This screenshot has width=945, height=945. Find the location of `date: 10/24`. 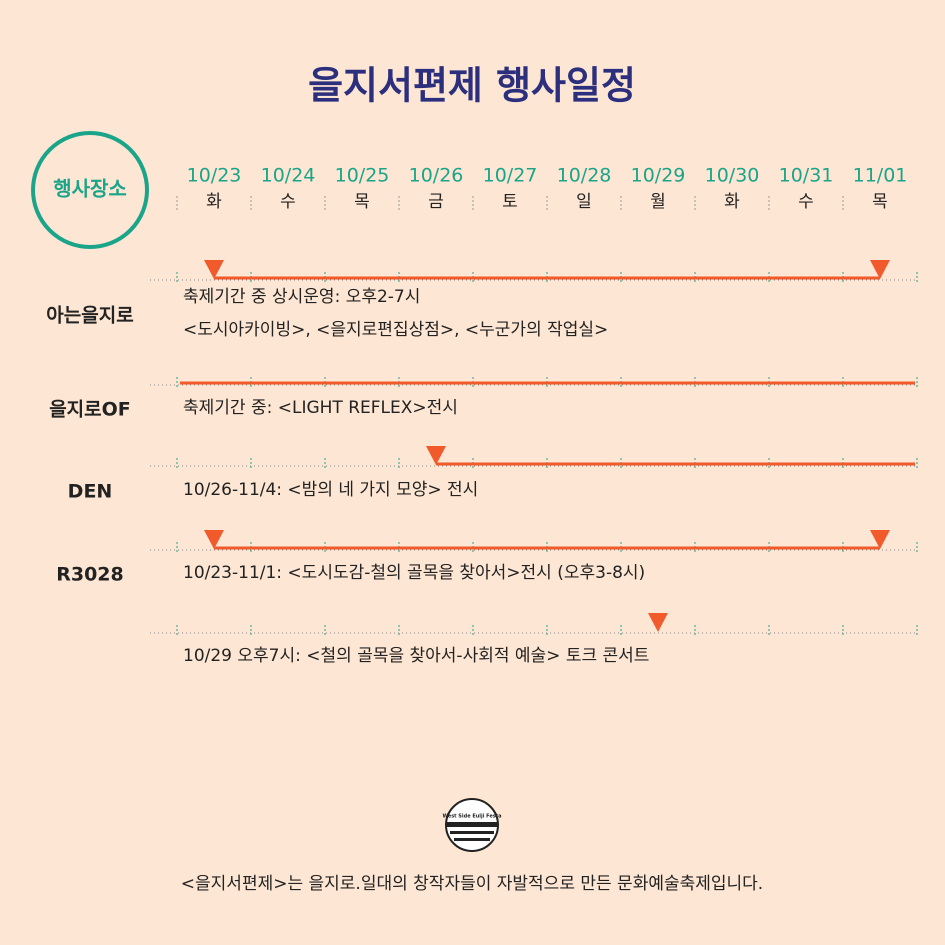

date: 10/24 is located at coordinates (288, 176).